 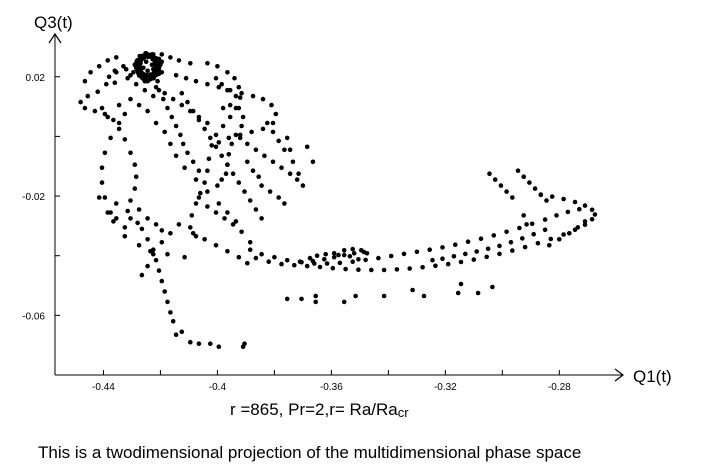 I want to click on x-tick-label: -0.36, so click(x=331, y=387).